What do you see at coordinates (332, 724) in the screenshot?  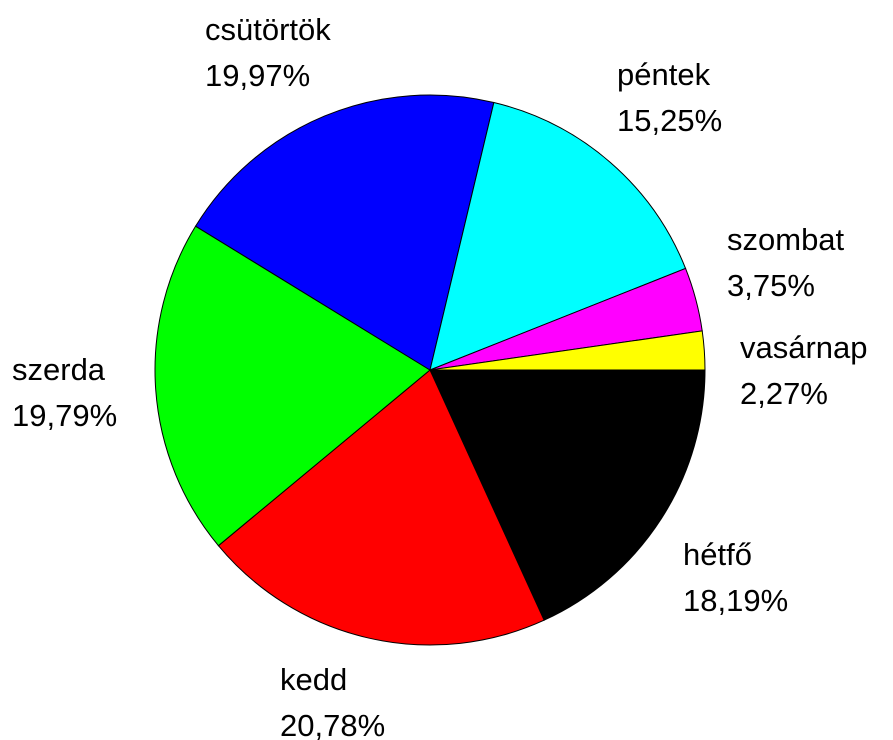 I see `slice-value-label: 20,78%` at bounding box center [332, 724].